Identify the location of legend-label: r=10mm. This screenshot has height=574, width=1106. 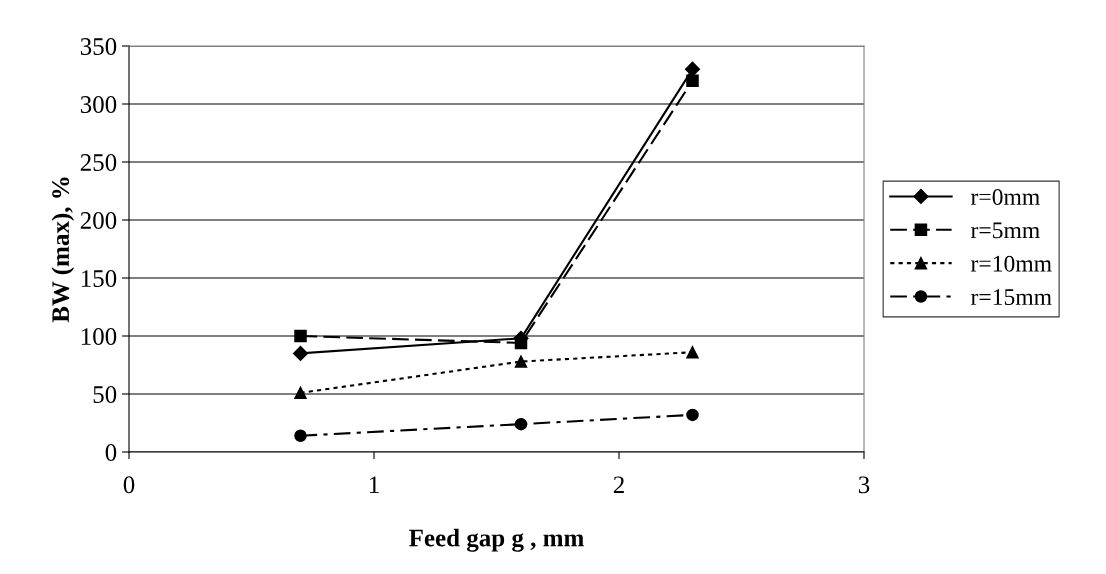
(1011, 263).